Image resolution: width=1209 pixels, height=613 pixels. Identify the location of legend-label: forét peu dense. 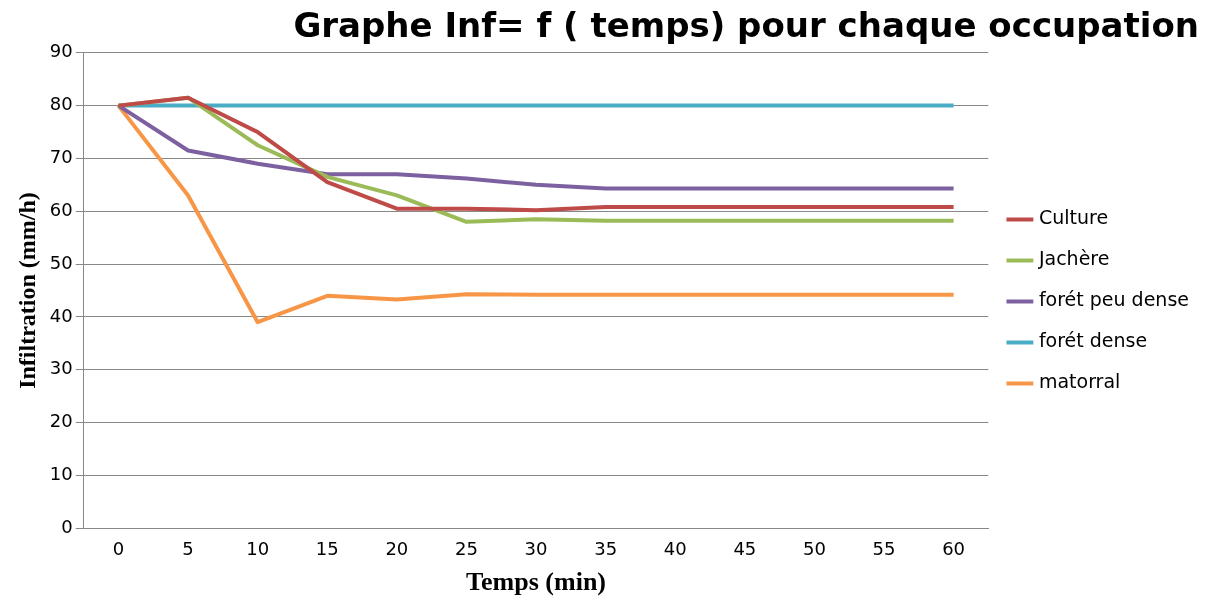
(1114, 299).